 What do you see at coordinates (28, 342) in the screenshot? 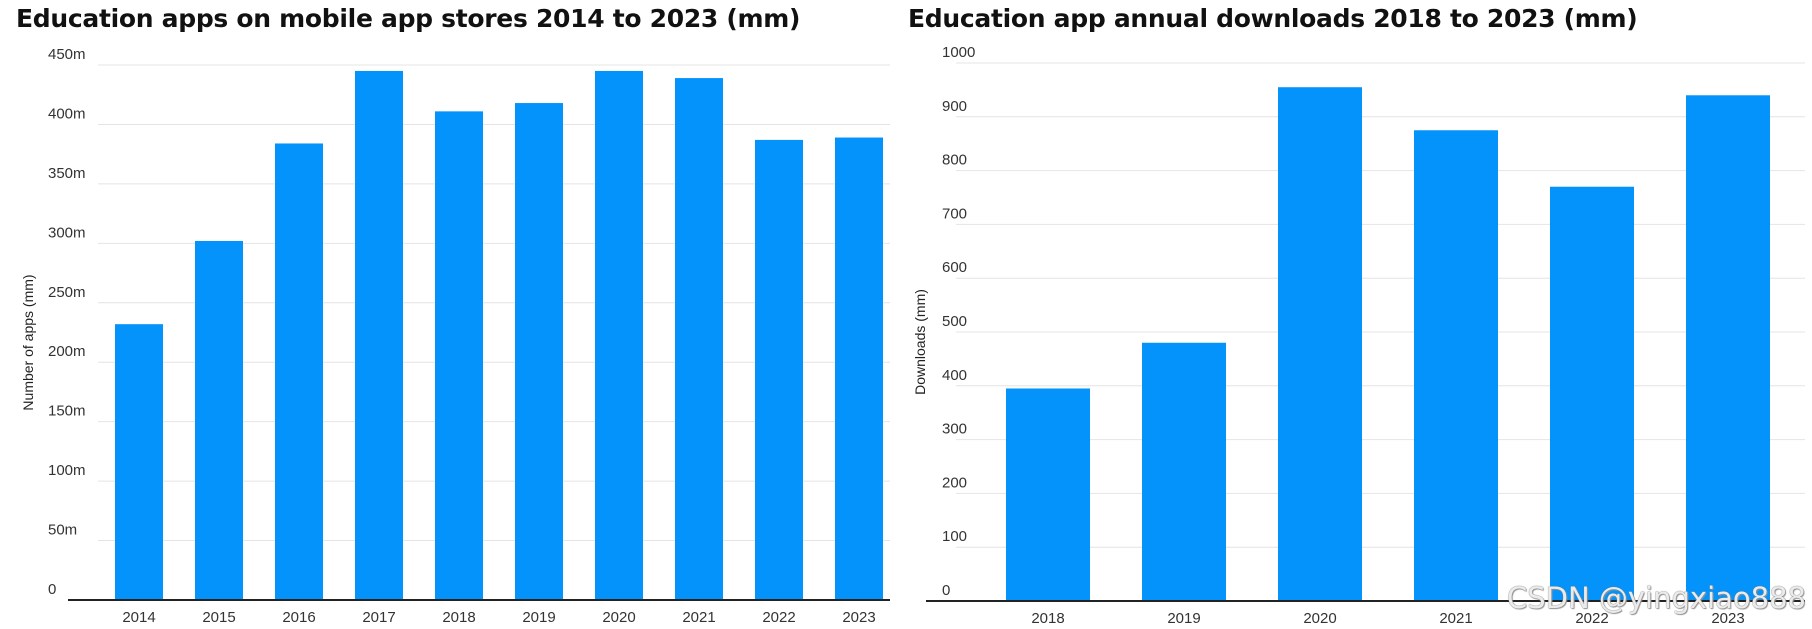
I see `y-axis-label: Number of apps (mm)` at bounding box center [28, 342].